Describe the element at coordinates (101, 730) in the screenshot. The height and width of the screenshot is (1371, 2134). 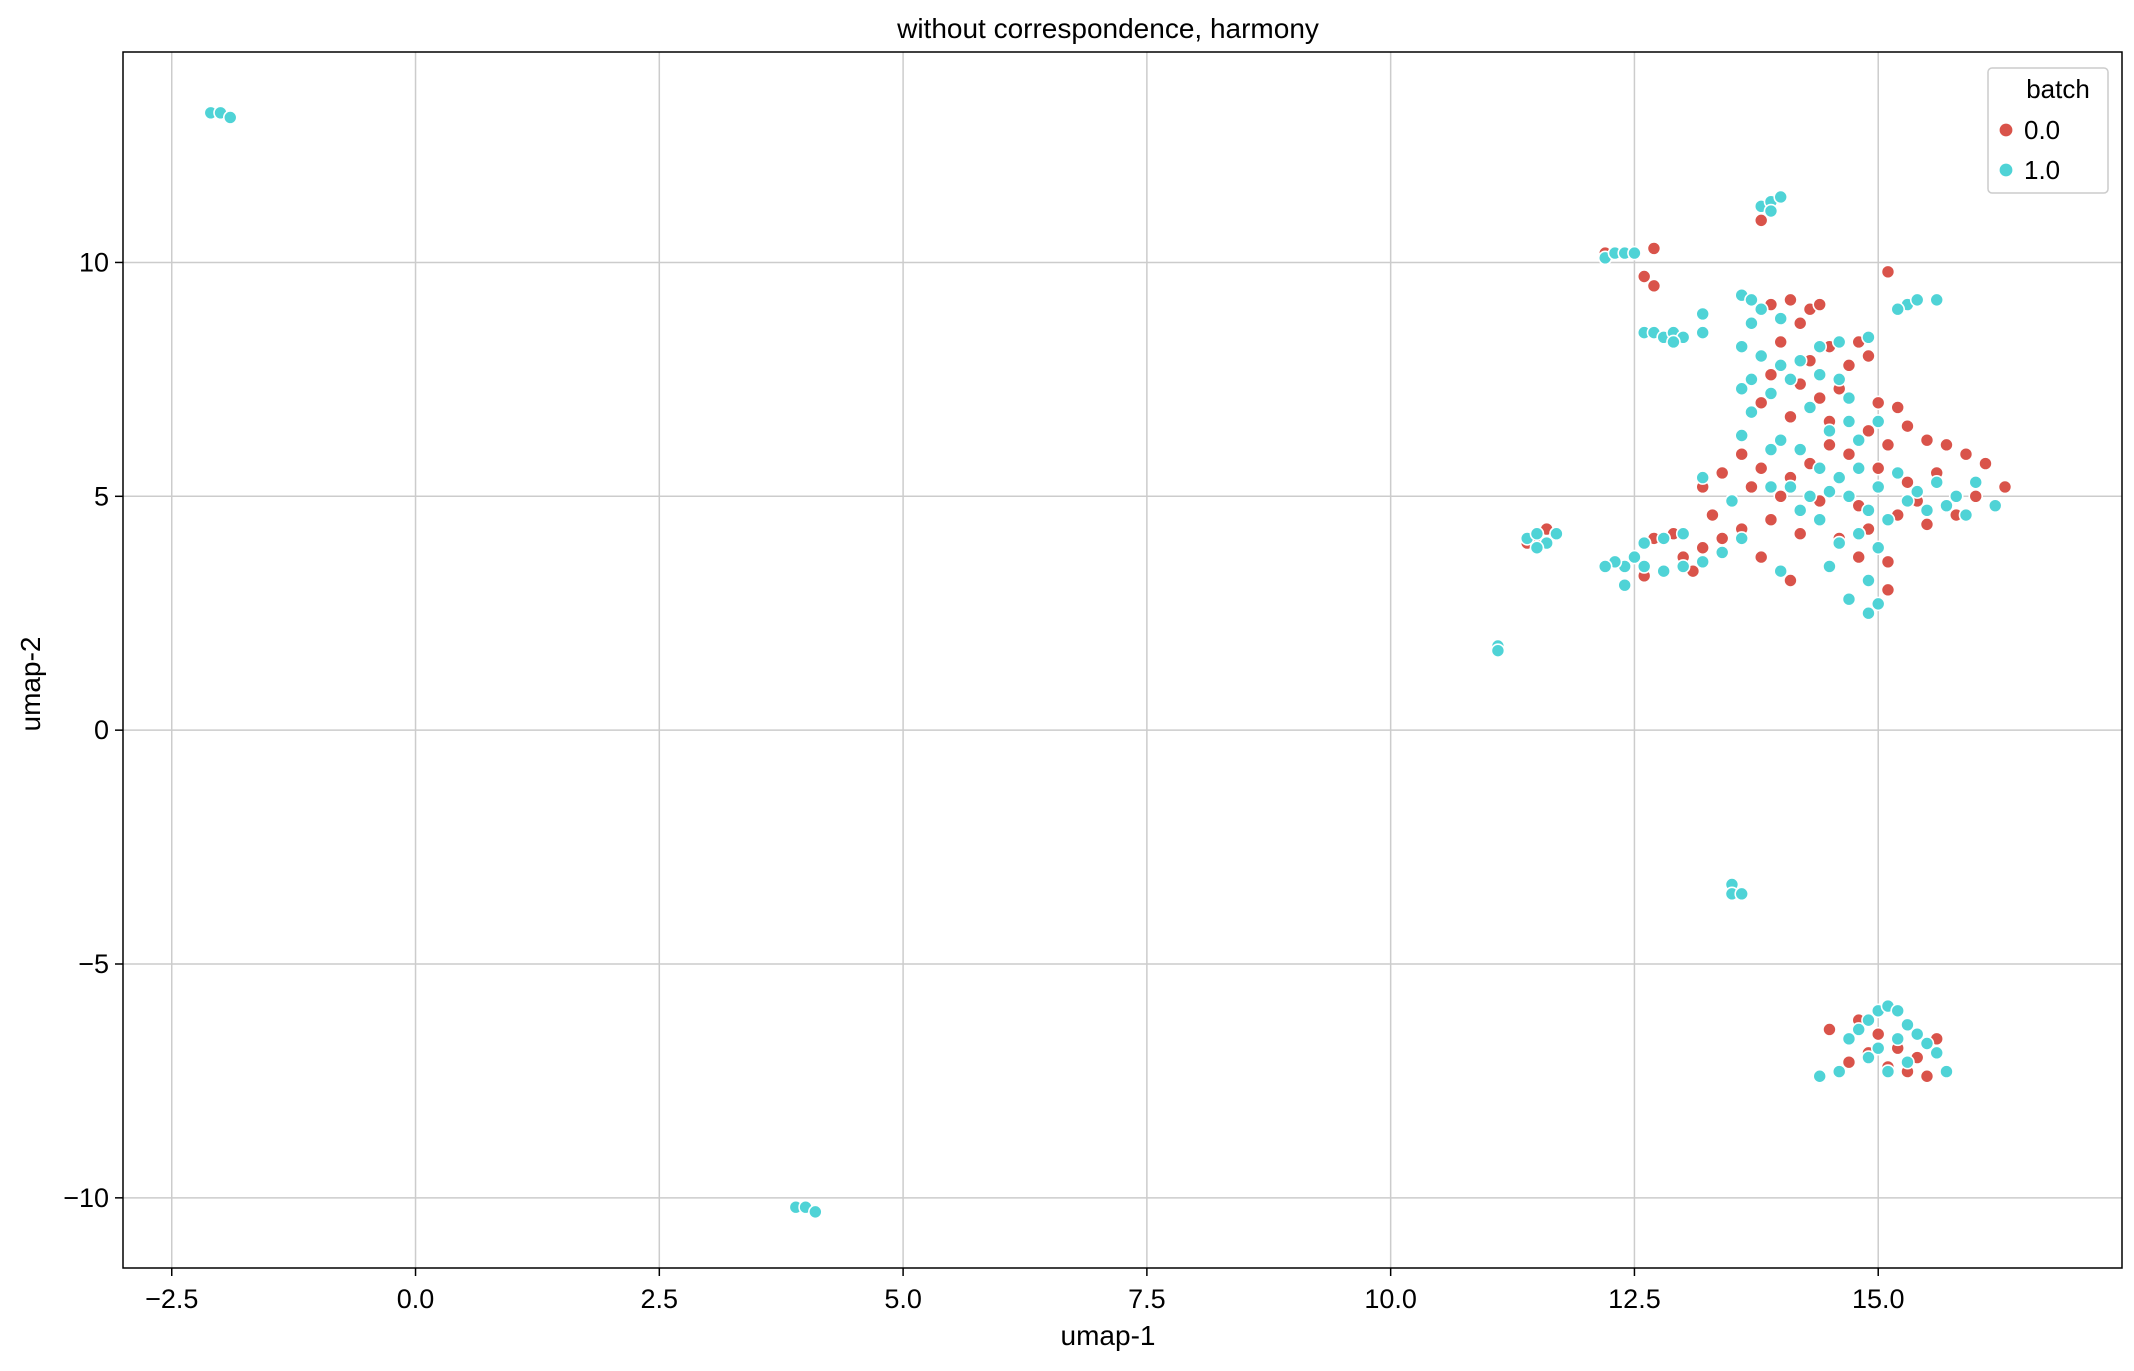
I see `y-tick-label: 0` at that location.